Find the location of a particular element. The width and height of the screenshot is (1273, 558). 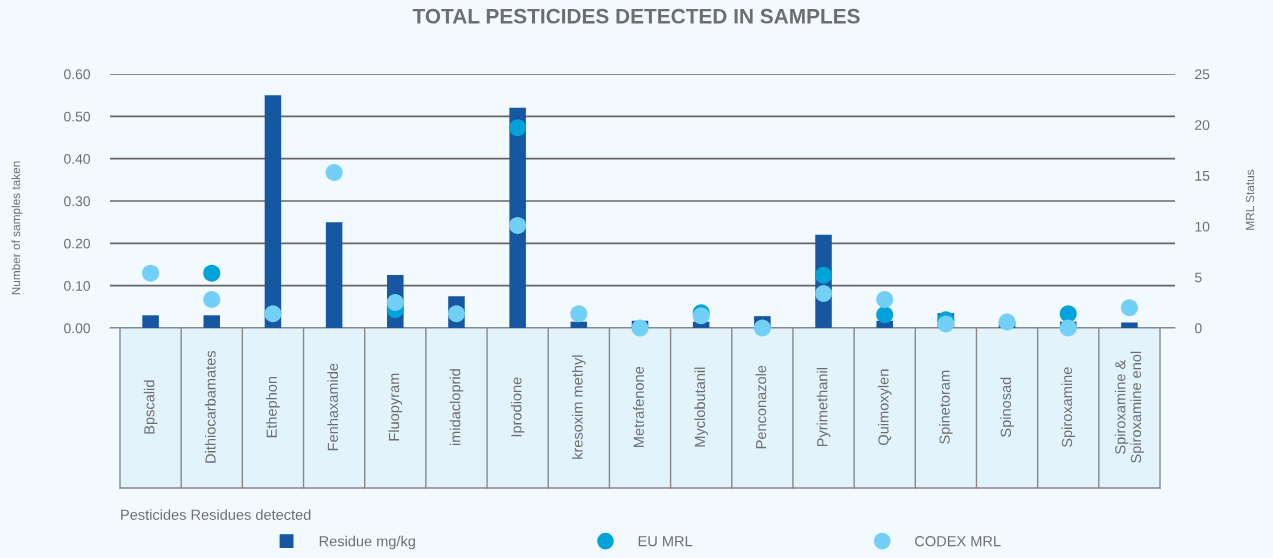

y2-tick-label: 0 is located at coordinates (1198, 328).